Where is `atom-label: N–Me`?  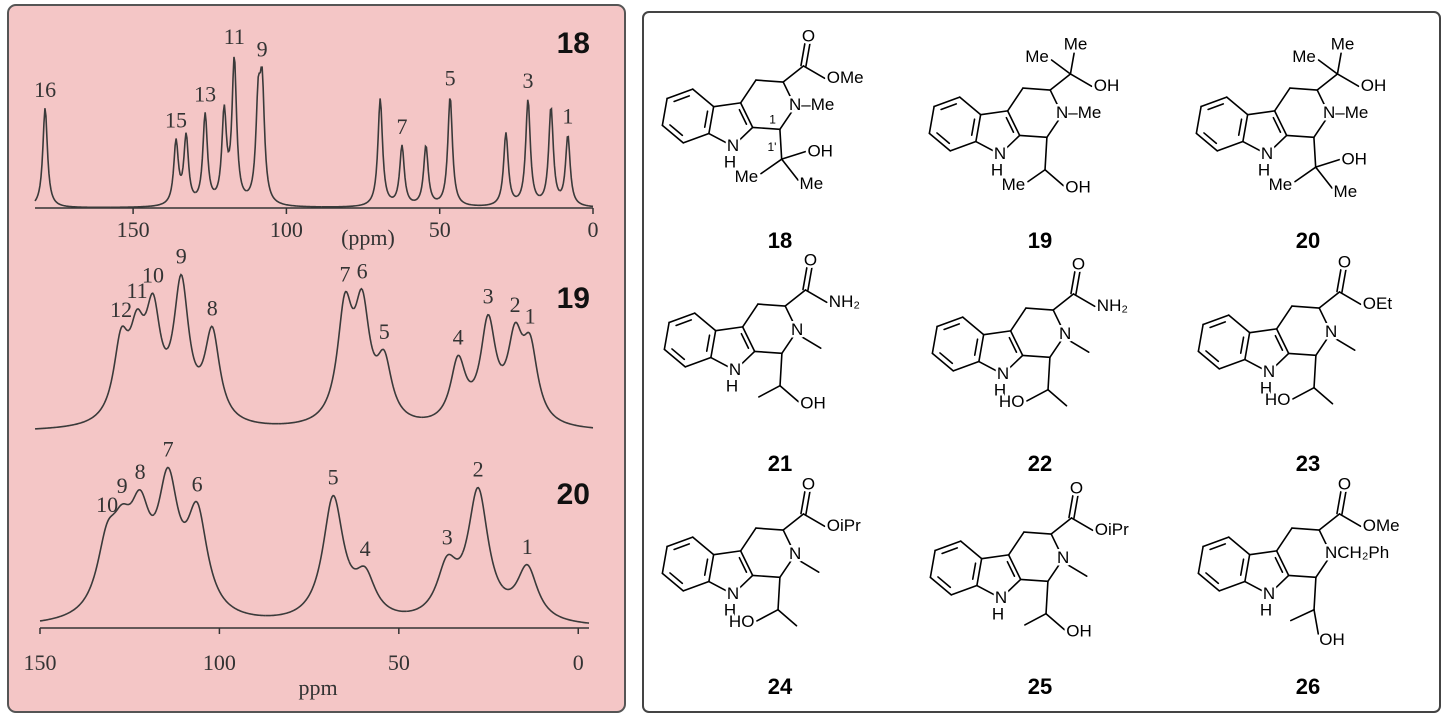 atom-label: N–Me is located at coordinates (1078, 112).